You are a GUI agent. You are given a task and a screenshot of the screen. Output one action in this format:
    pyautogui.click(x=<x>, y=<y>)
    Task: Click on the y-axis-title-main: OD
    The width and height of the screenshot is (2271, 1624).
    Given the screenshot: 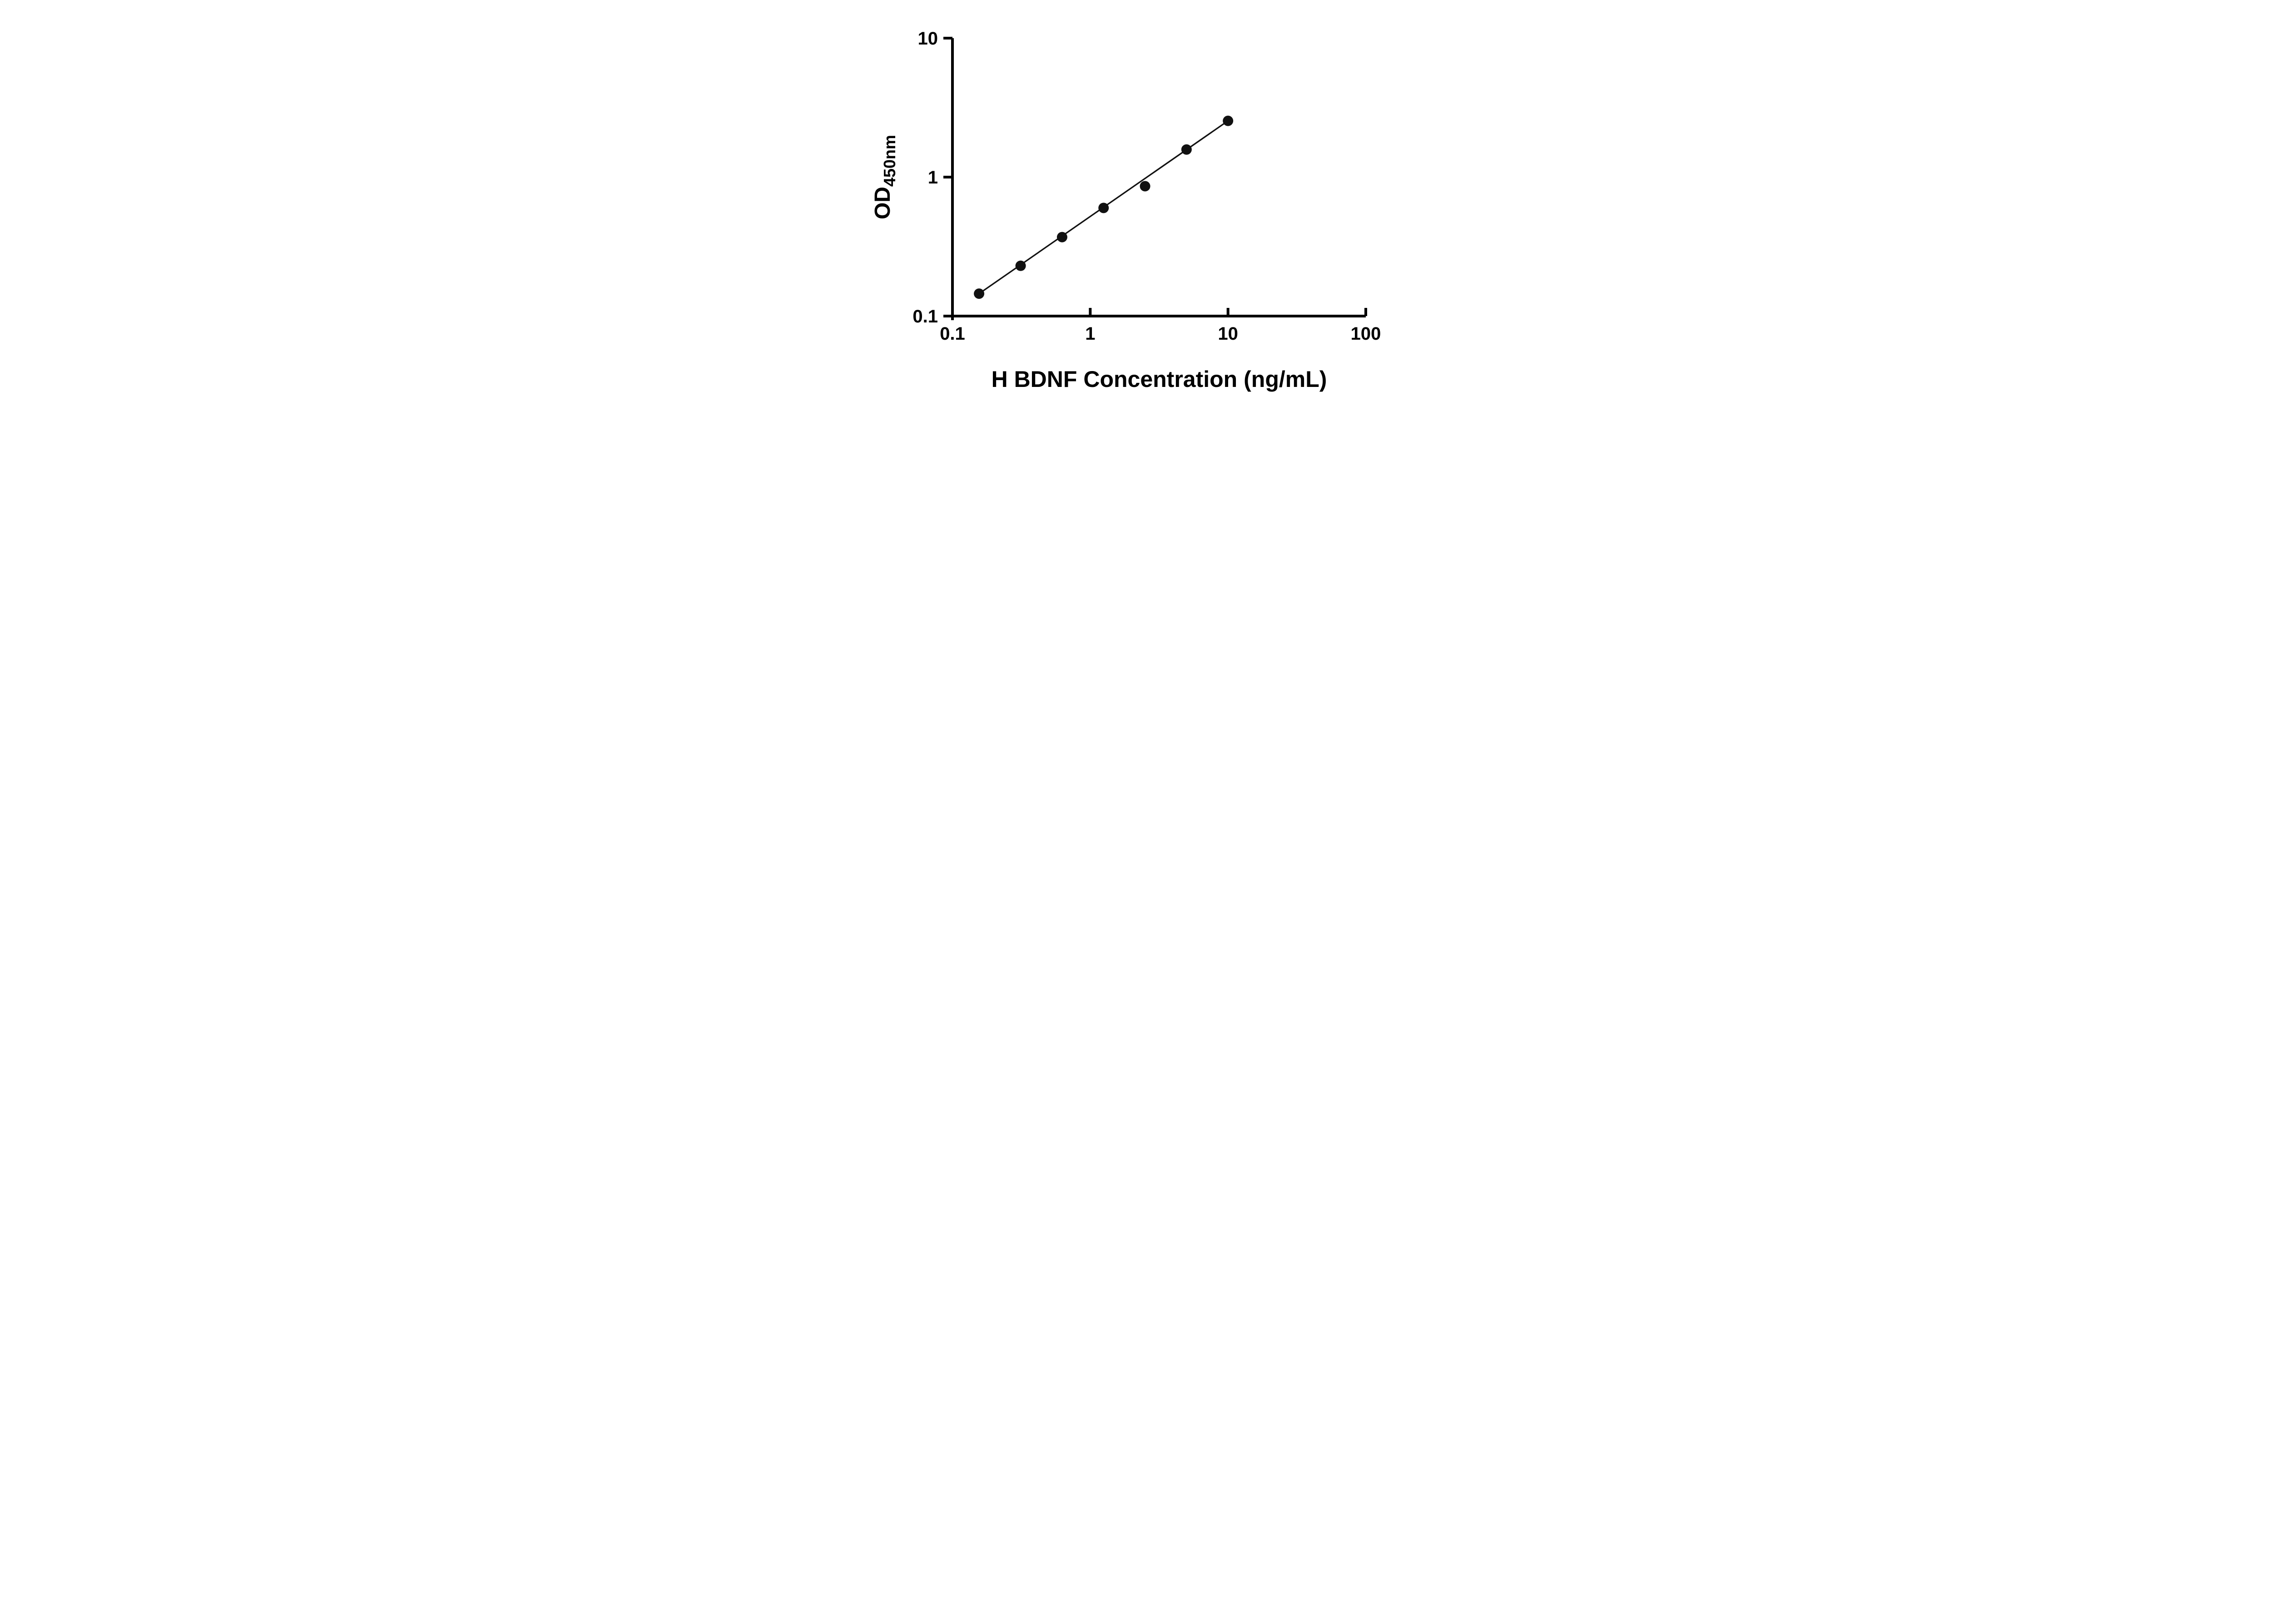 What is the action you would take?
    pyautogui.click(x=883, y=203)
    